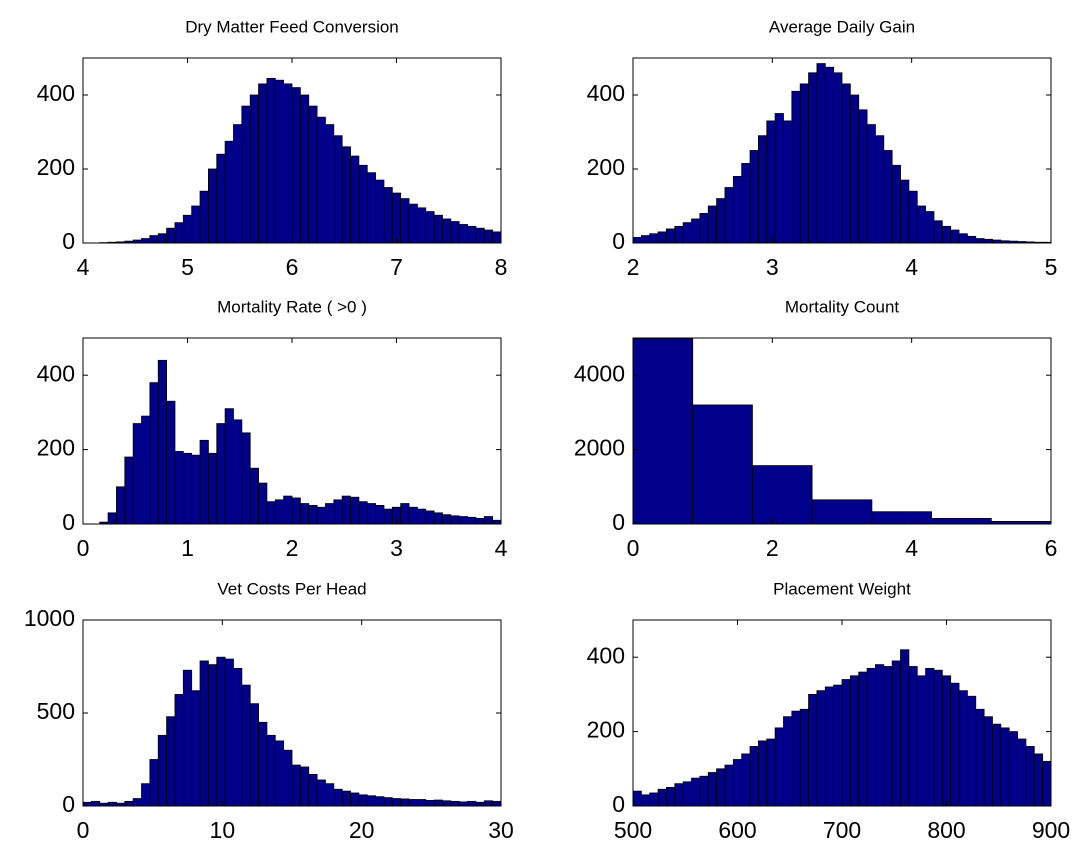 This screenshot has width=1079, height=851. What do you see at coordinates (292, 267) in the screenshot?
I see `x-tick-label: 6` at bounding box center [292, 267].